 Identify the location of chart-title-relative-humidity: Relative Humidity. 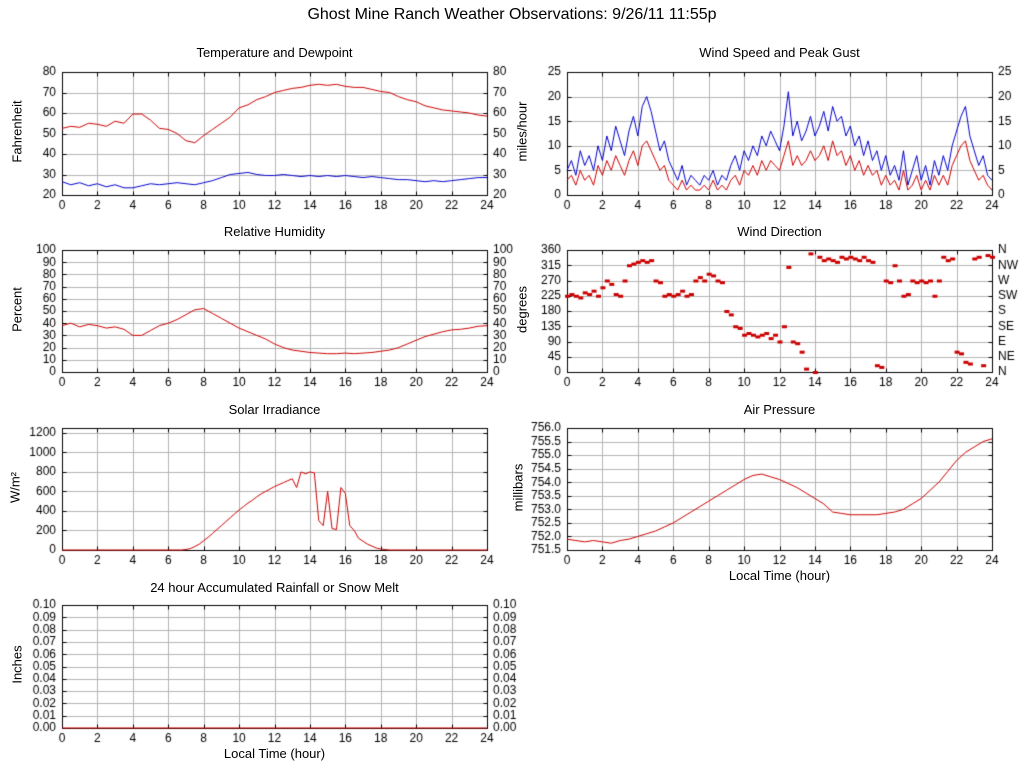
(274, 231).